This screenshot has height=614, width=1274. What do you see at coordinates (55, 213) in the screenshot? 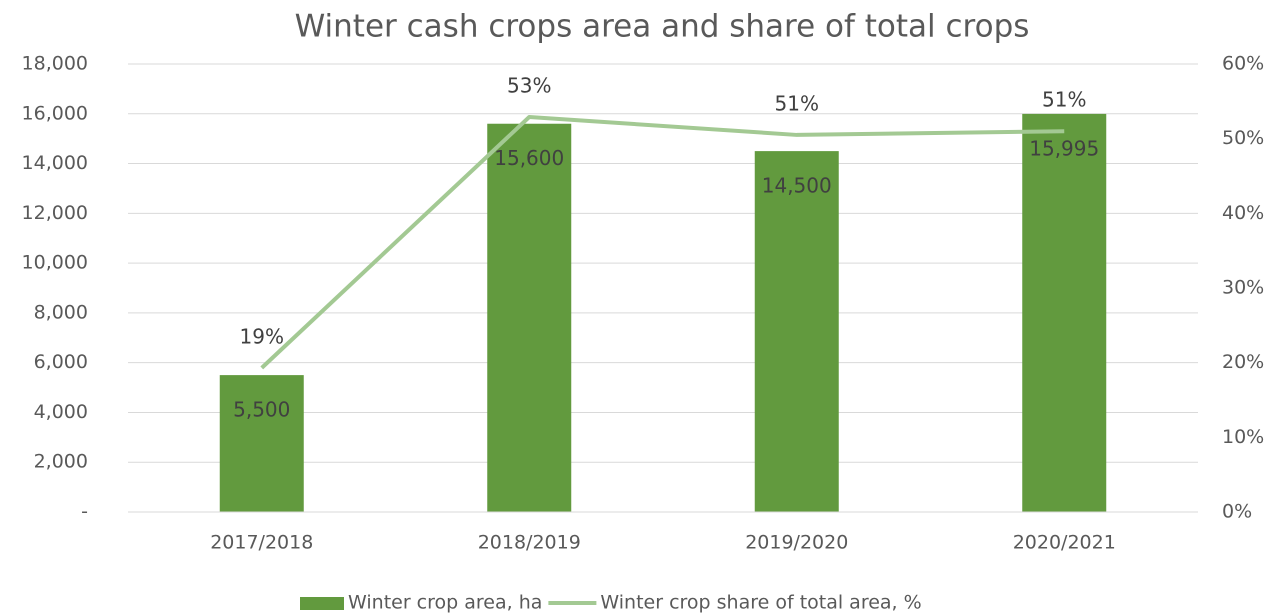
I see `y-tick-label: 12,000` at bounding box center [55, 213].